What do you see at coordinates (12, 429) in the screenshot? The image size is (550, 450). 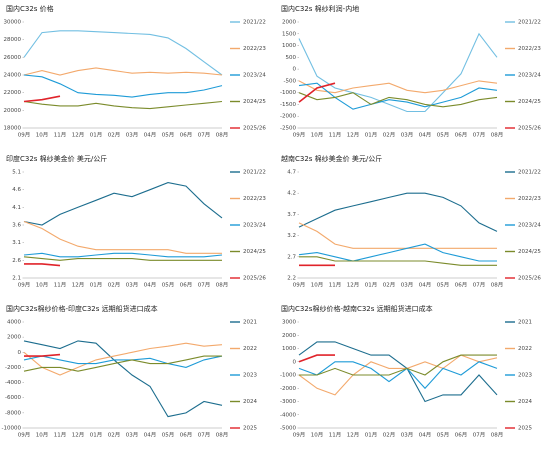 I see `y-tick-label: -10000` at bounding box center [12, 429].